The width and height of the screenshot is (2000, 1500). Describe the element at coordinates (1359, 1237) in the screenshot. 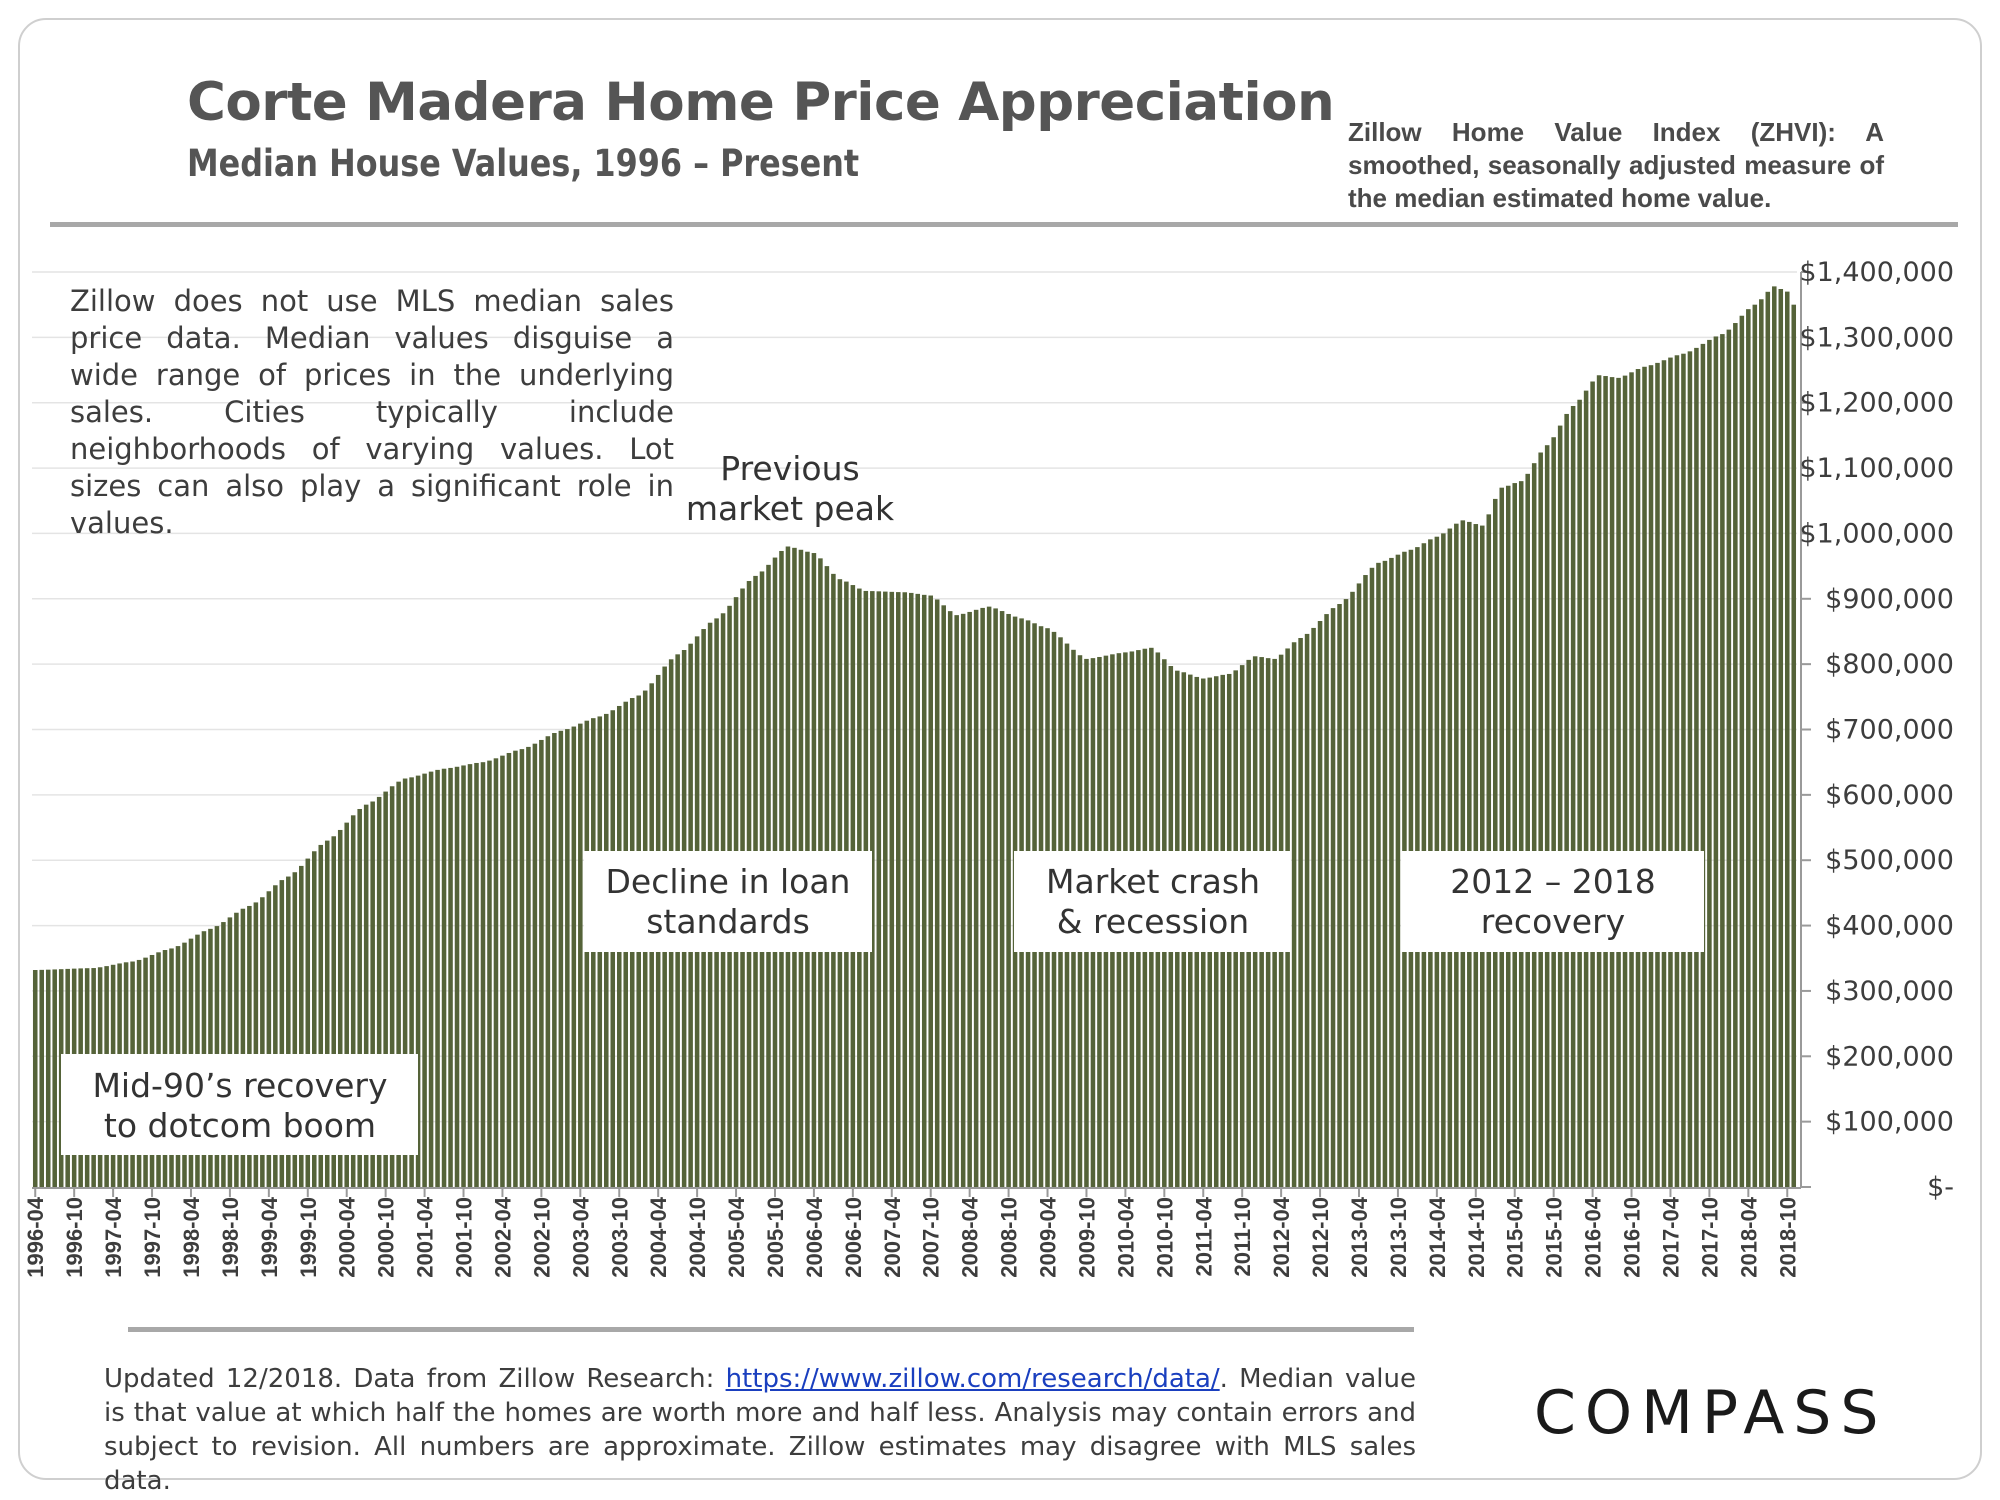

I see `x-tick-label: 2013-04` at that location.